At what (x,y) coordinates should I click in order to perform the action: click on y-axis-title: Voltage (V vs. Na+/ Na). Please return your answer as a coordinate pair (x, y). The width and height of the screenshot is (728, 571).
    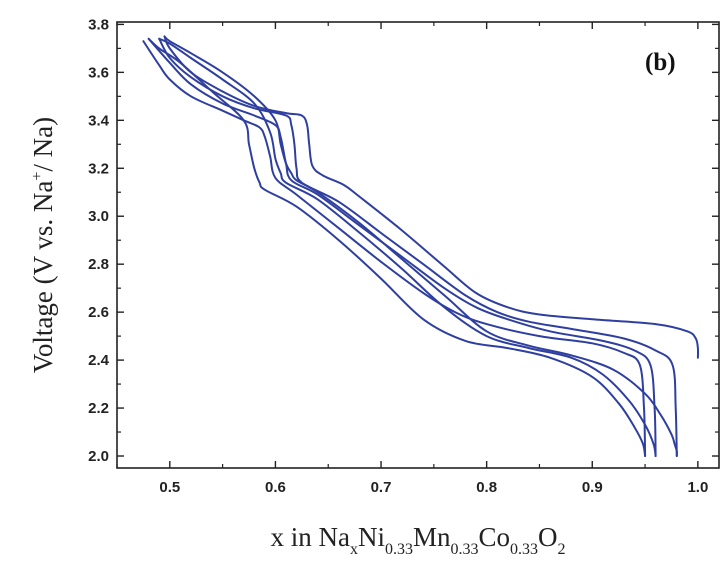
    Looking at the image, I should click on (43, 245).